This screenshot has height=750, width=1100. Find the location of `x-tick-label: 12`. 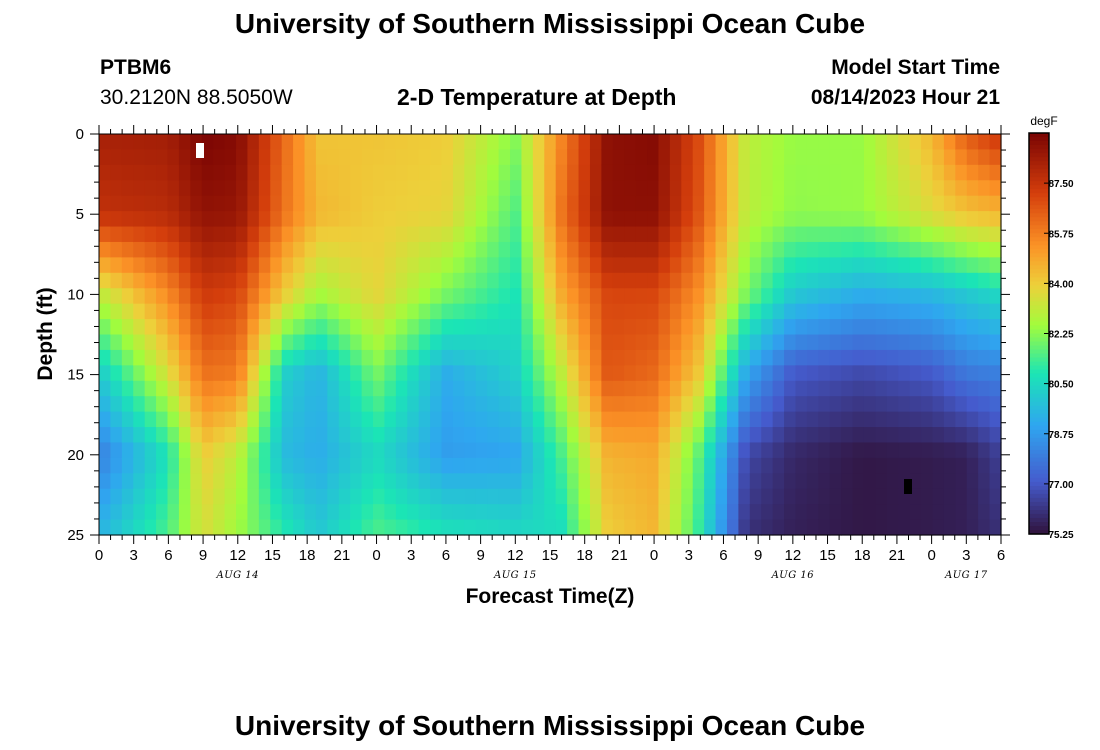

x-tick-label: 12 is located at coordinates (515, 555).